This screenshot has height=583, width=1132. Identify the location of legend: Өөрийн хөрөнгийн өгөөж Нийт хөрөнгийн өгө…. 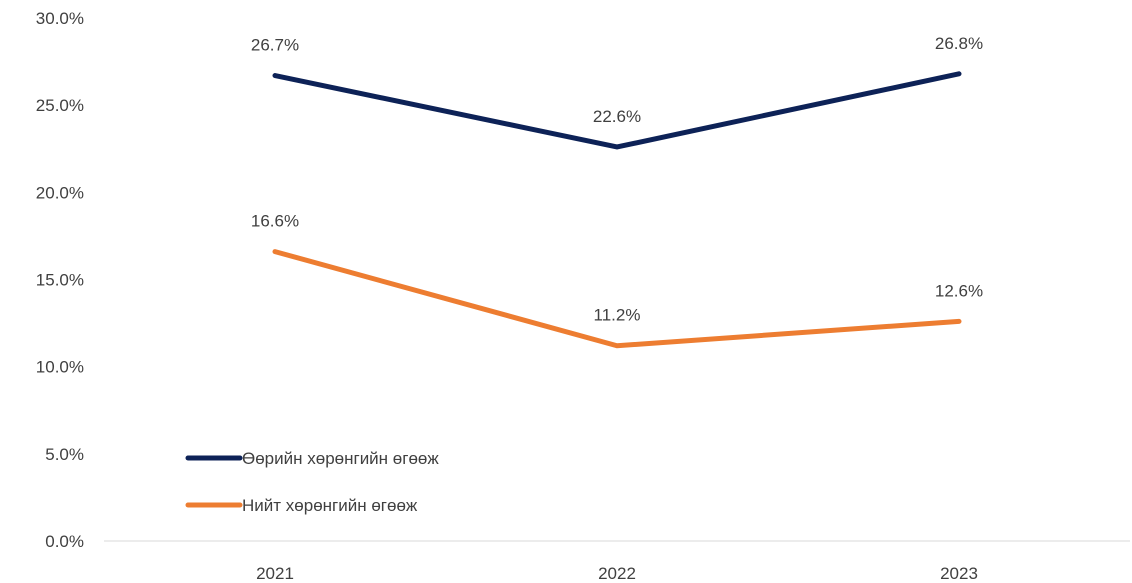
(312, 482).